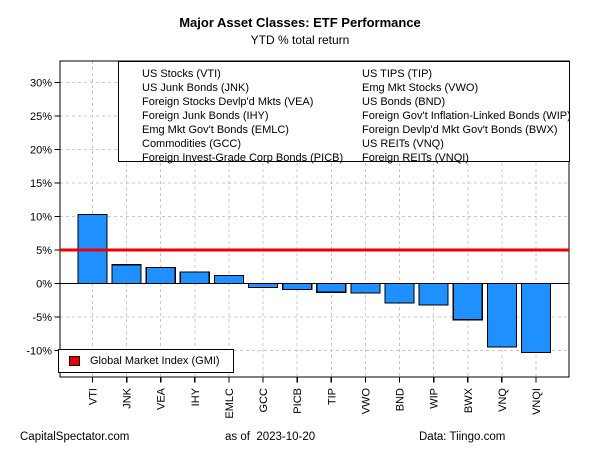  I want to click on bar-EMLC, so click(229, 279).